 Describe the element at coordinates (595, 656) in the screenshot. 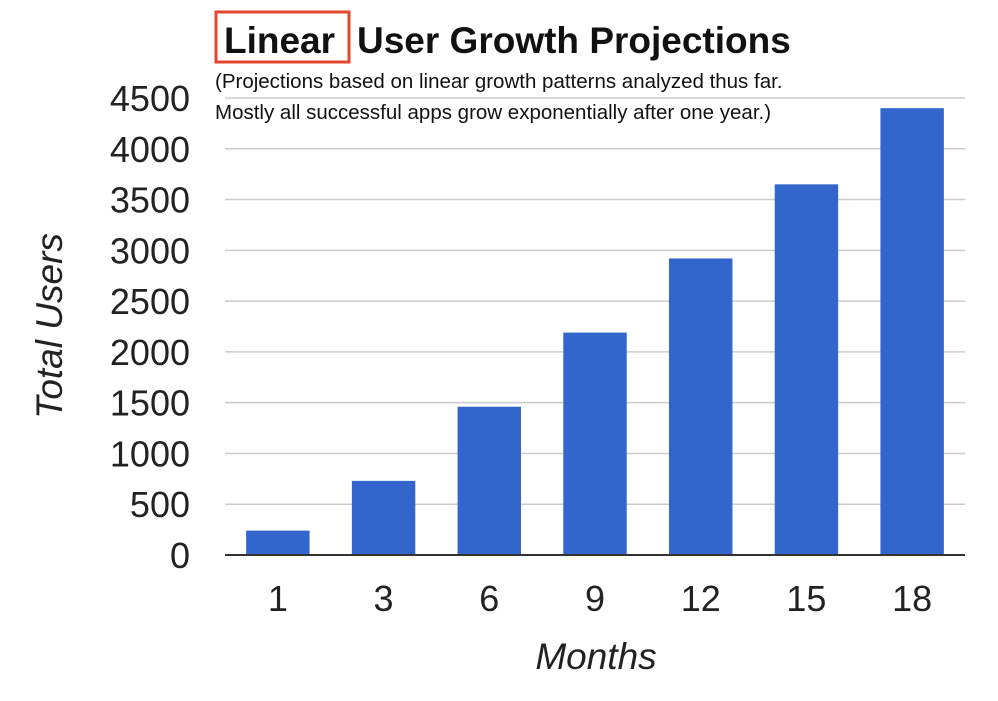

I see `x-axis-label: Months` at that location.